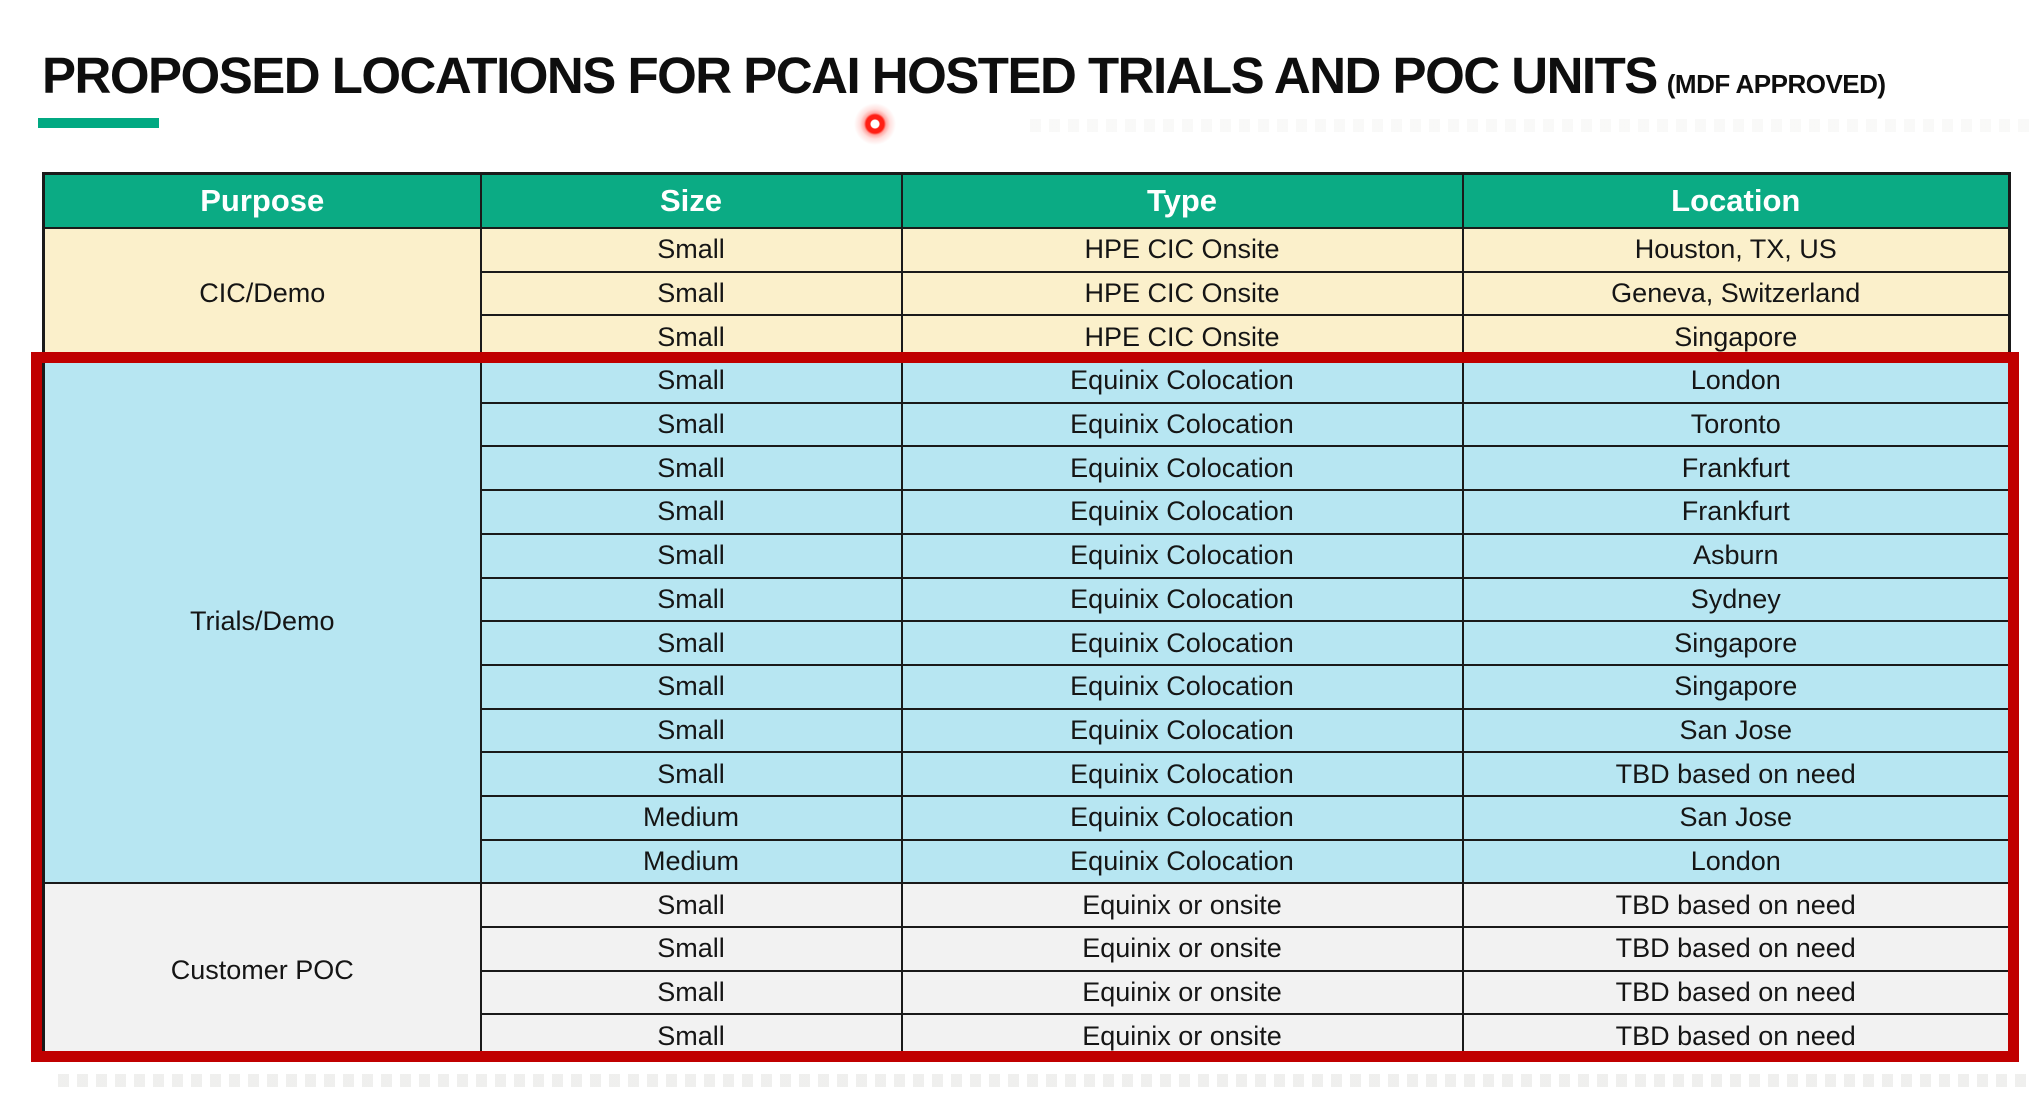  I want to click on table-row: Small Equinix Colocation San Jose, so click(1027, 730).